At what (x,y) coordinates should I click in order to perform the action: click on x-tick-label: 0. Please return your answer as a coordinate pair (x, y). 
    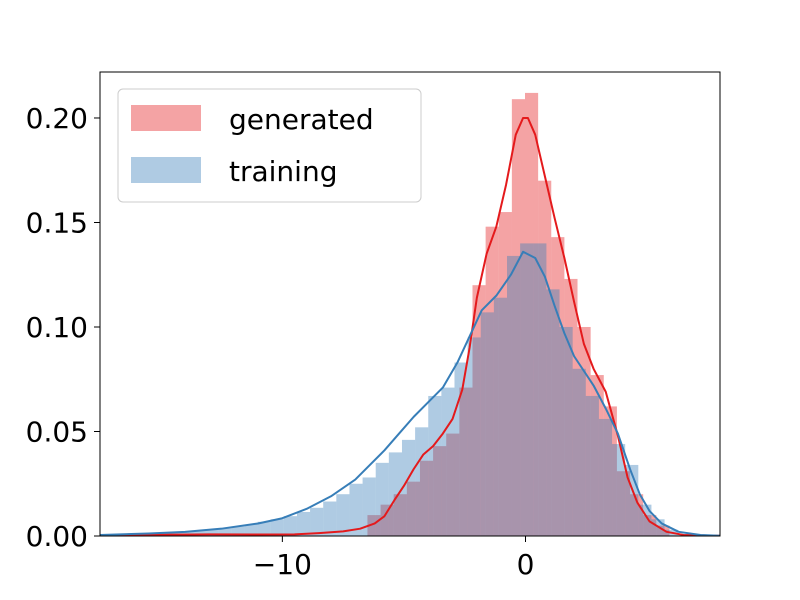
    Looking at the image, I should click on (526, 564).